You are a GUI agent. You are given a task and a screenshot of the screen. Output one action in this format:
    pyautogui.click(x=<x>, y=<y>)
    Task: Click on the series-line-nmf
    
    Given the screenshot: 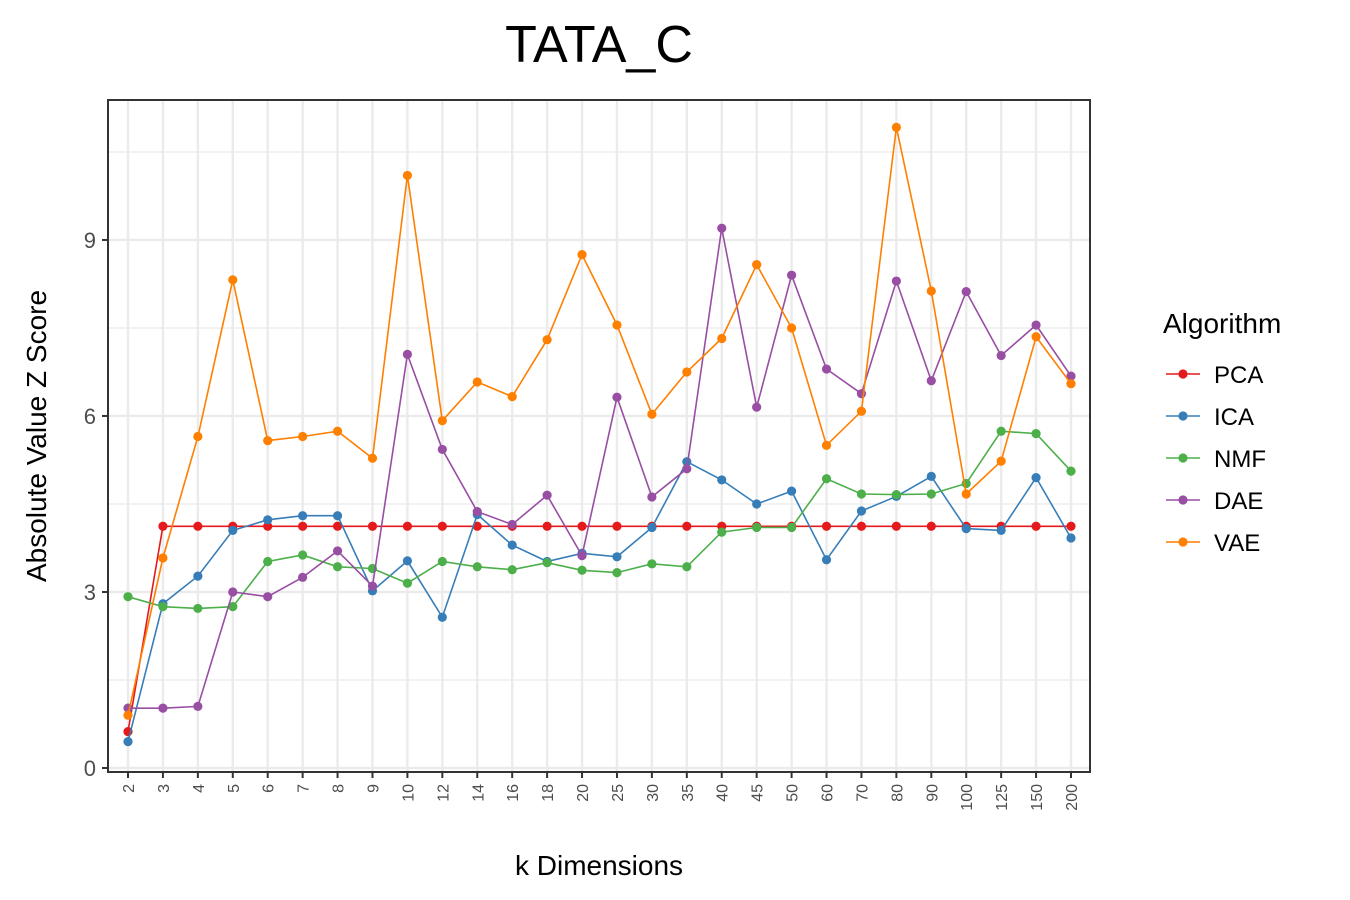 What is the action you would take?
    pyautogui.click(x=599, y=520)
    